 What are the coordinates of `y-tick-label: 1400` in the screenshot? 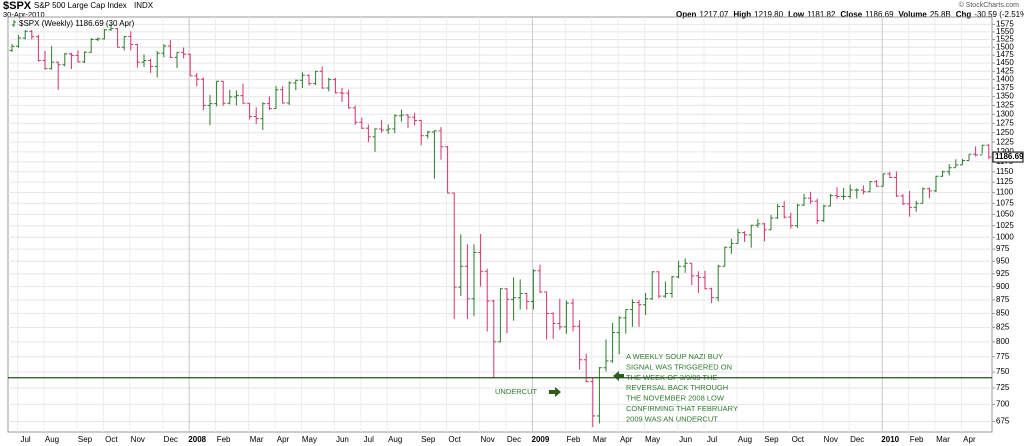 It's located at (1005, 79).